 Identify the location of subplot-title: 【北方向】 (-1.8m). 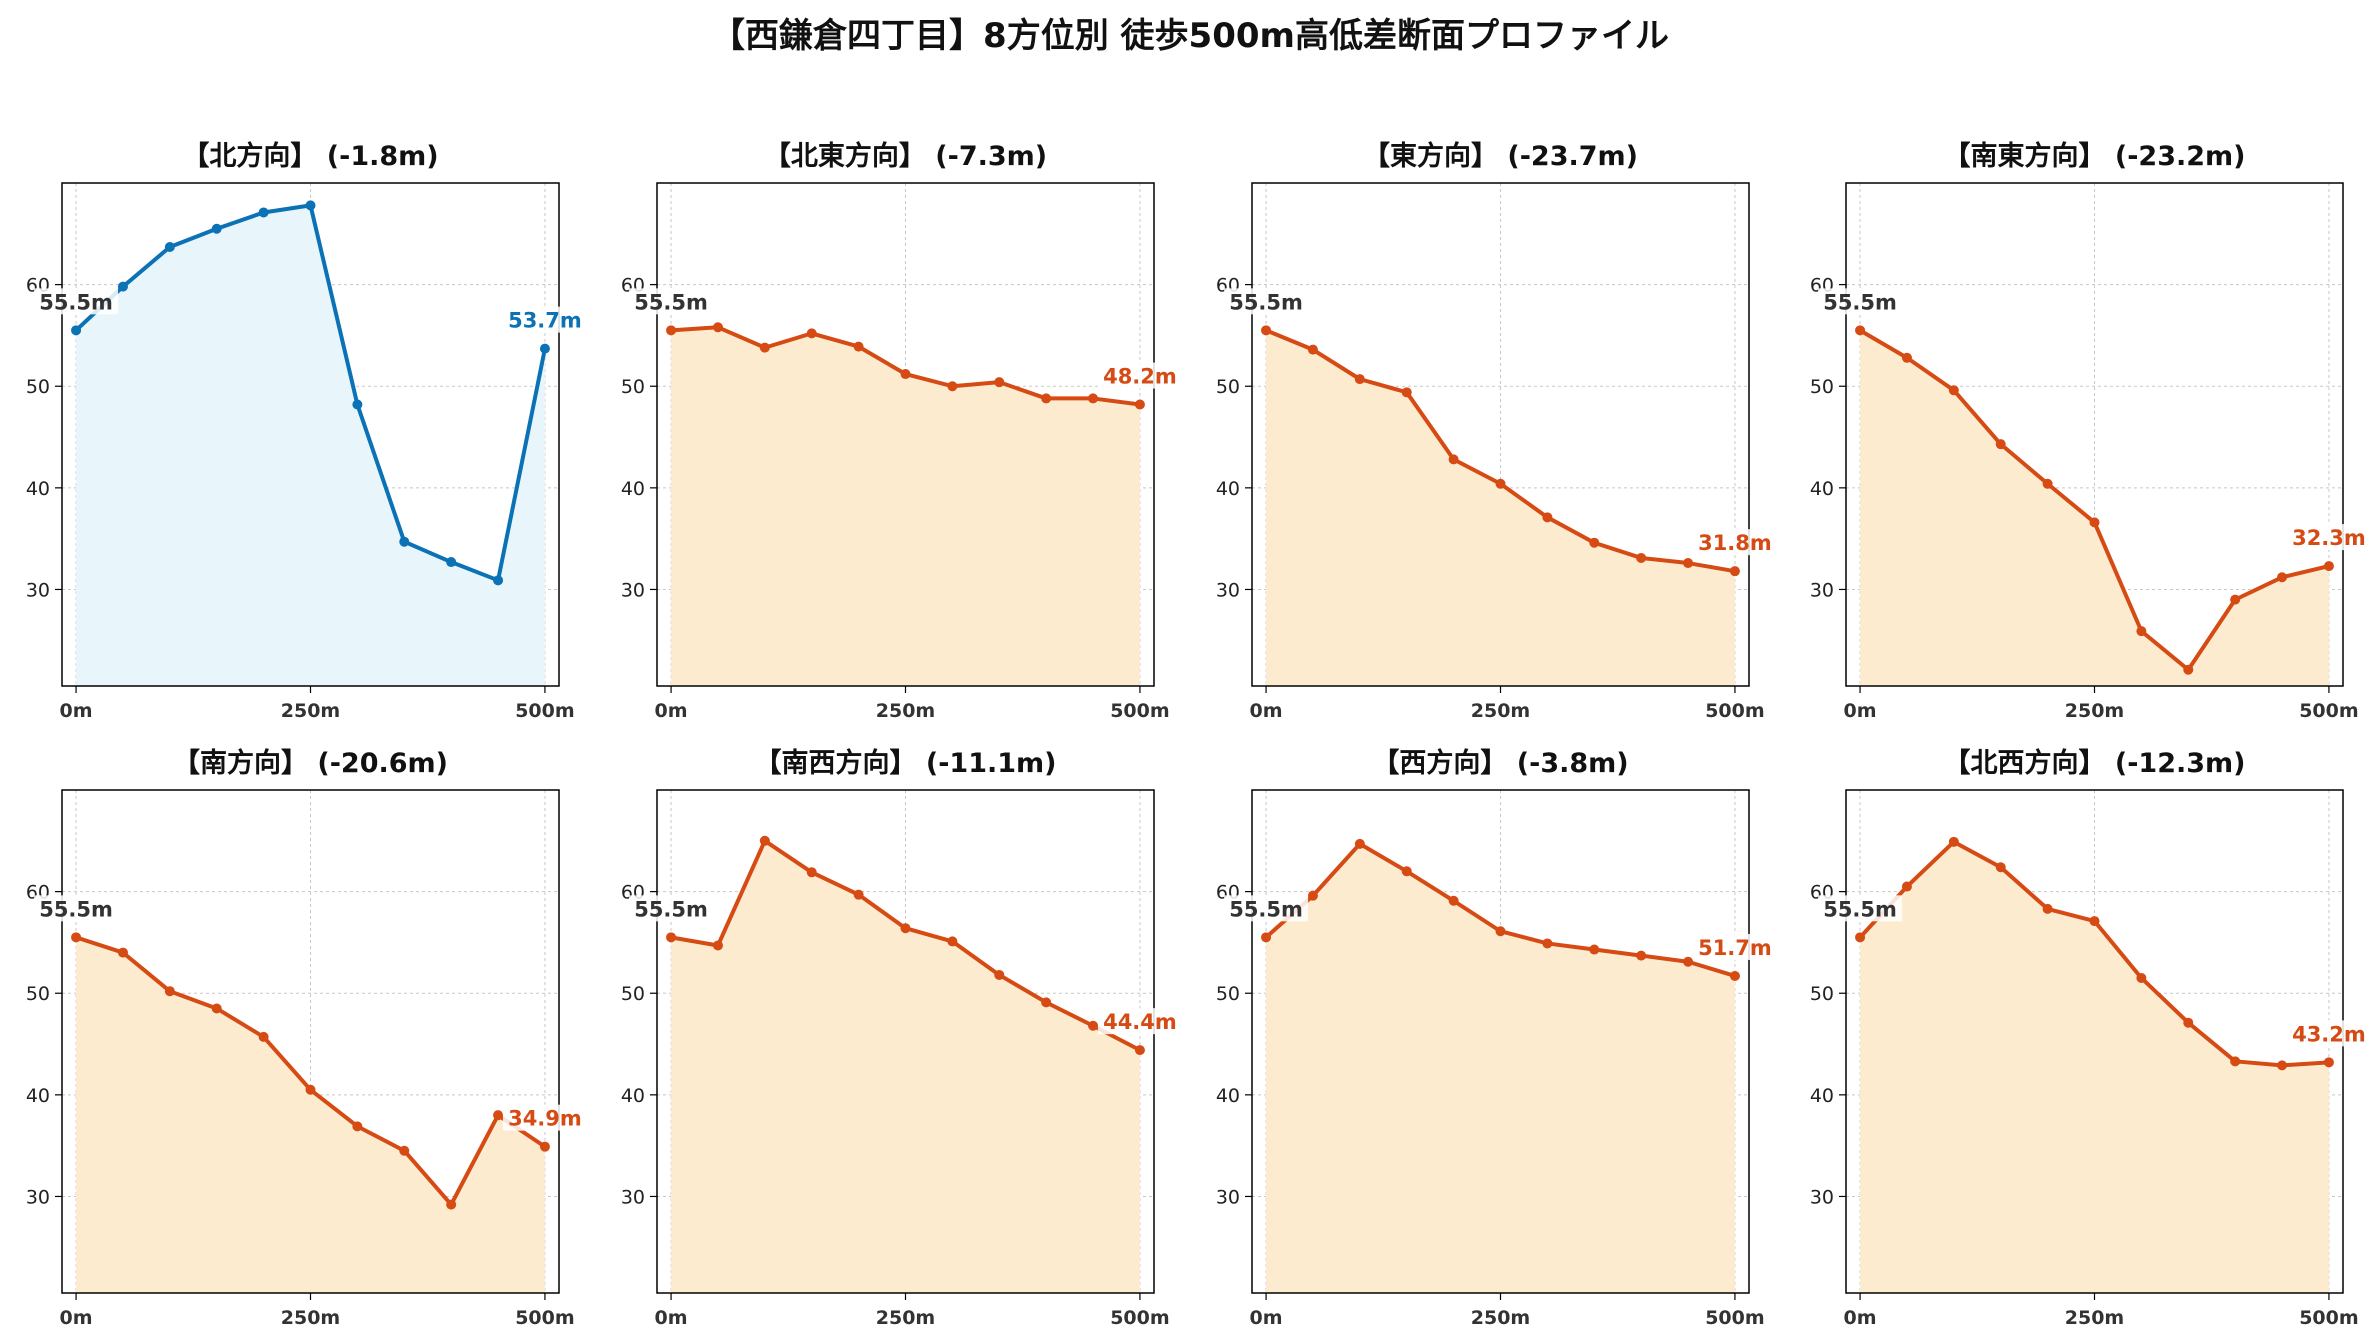
(310, 156).